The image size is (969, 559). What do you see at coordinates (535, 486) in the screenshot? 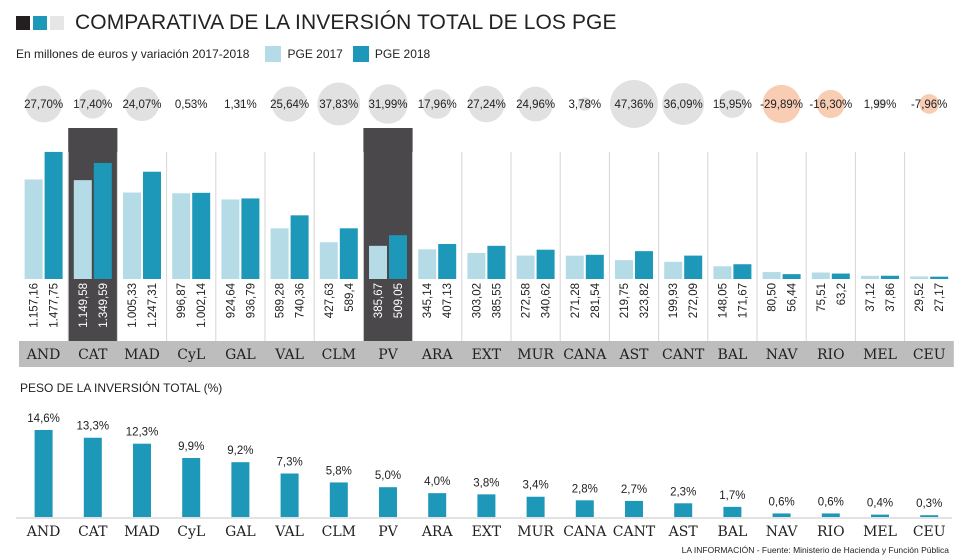
I see `peso-value-label: 3,4%` at bounding box center [535, 486].